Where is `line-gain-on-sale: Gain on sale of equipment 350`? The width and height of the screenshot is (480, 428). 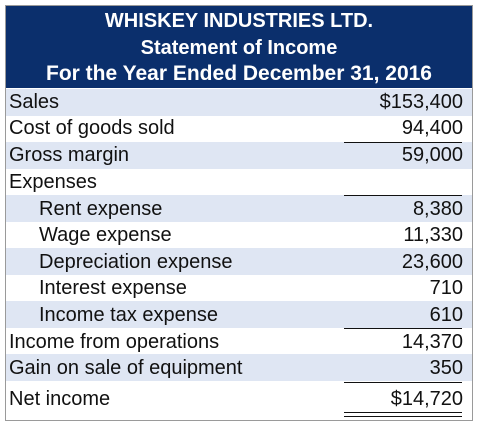
line-gain-on-sale: Gain on sale of equipment 350 is located at coordinates (239, 368).